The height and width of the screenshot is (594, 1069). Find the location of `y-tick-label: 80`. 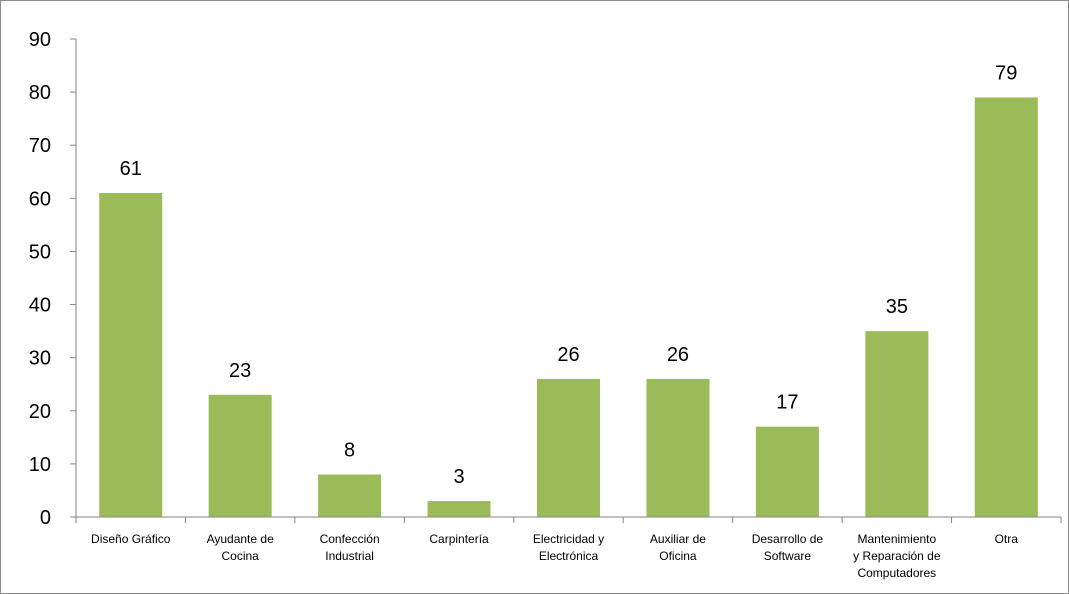

y-tick-label: 80 is located at coordinates (40, 93).